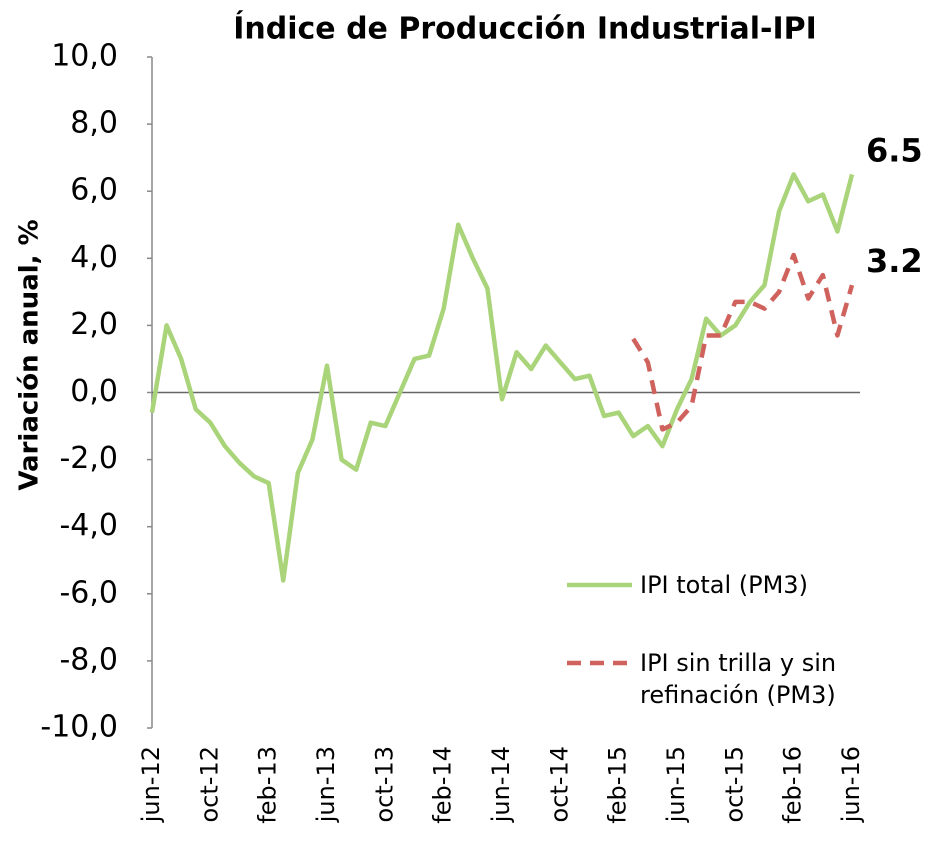  Describe the element at coordinates (94, 123) in the screenshot. I see `y-tick-label: 8,0` at that location.